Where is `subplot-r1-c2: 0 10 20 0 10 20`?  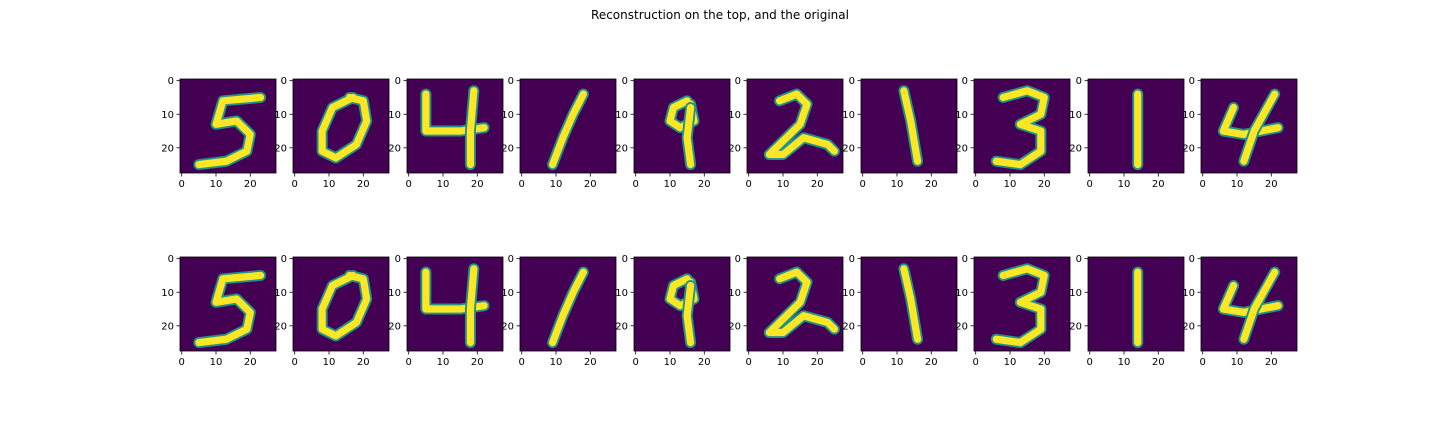
subplot-r1-c2: 0 10 20 0 10 20 is located at coordinates (446, 311).